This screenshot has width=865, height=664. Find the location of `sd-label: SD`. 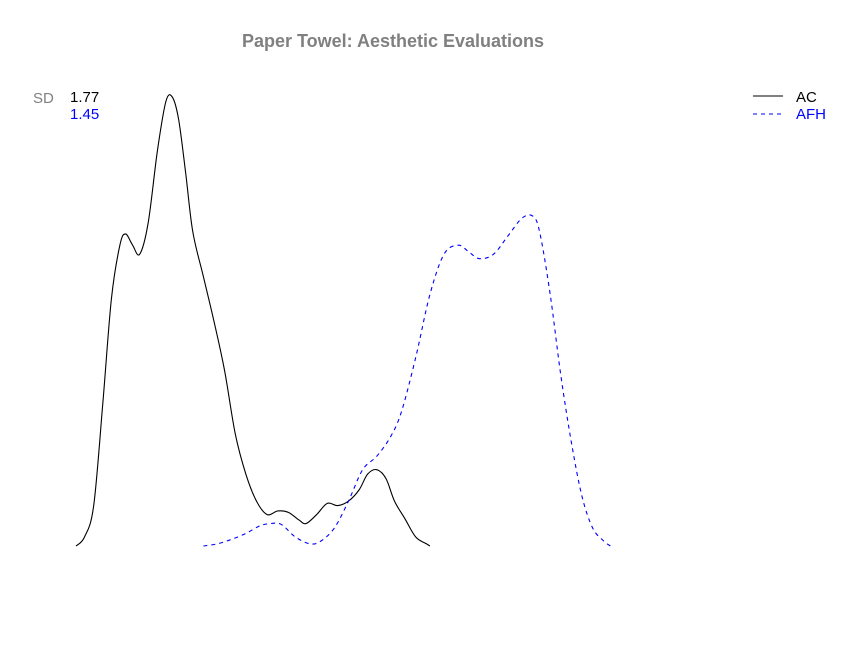

sd-label: SD is located at coordinates (43, 98).